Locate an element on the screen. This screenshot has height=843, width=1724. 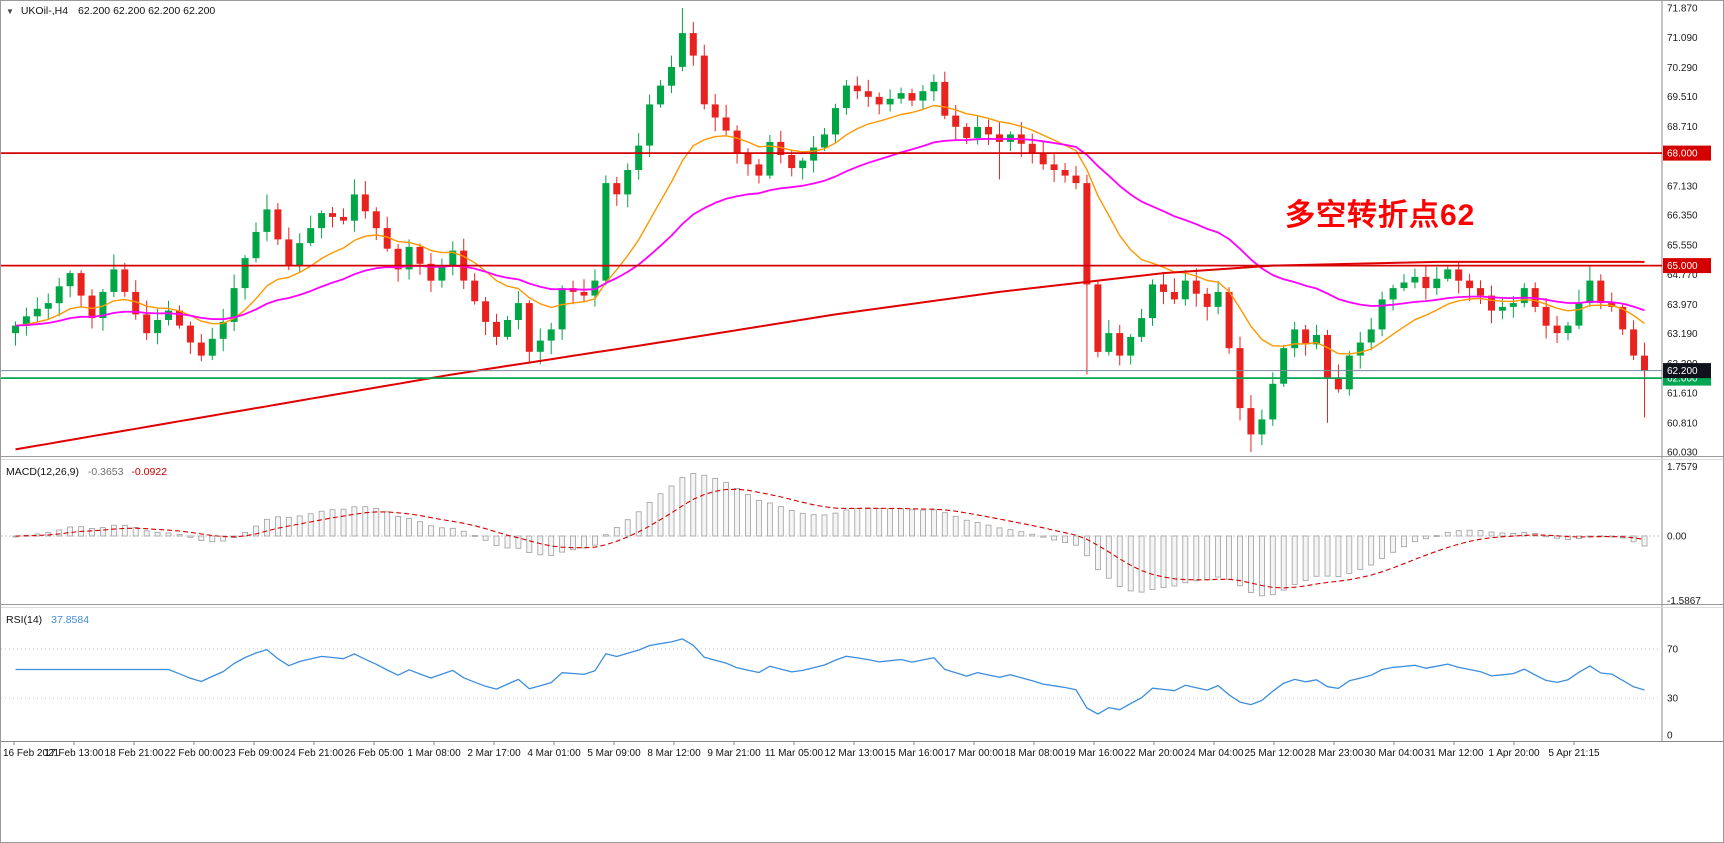
chart-expand-icon: ▼ is located at coordinates (10, 11).